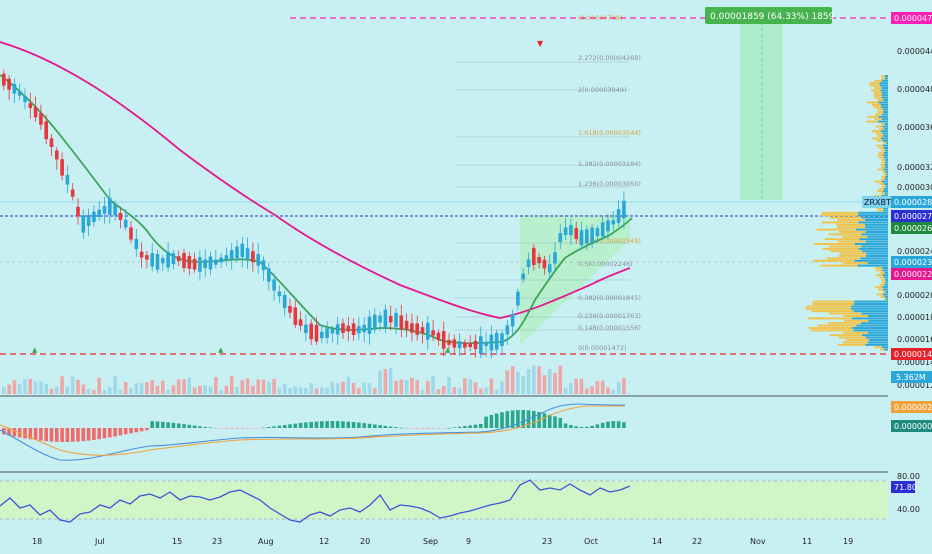 The width and height of the screenshot is (932, 554). What do you see at coordinates (911, 354) in the screenshot?
I see `badge-support` at bounding box center [911, 354].